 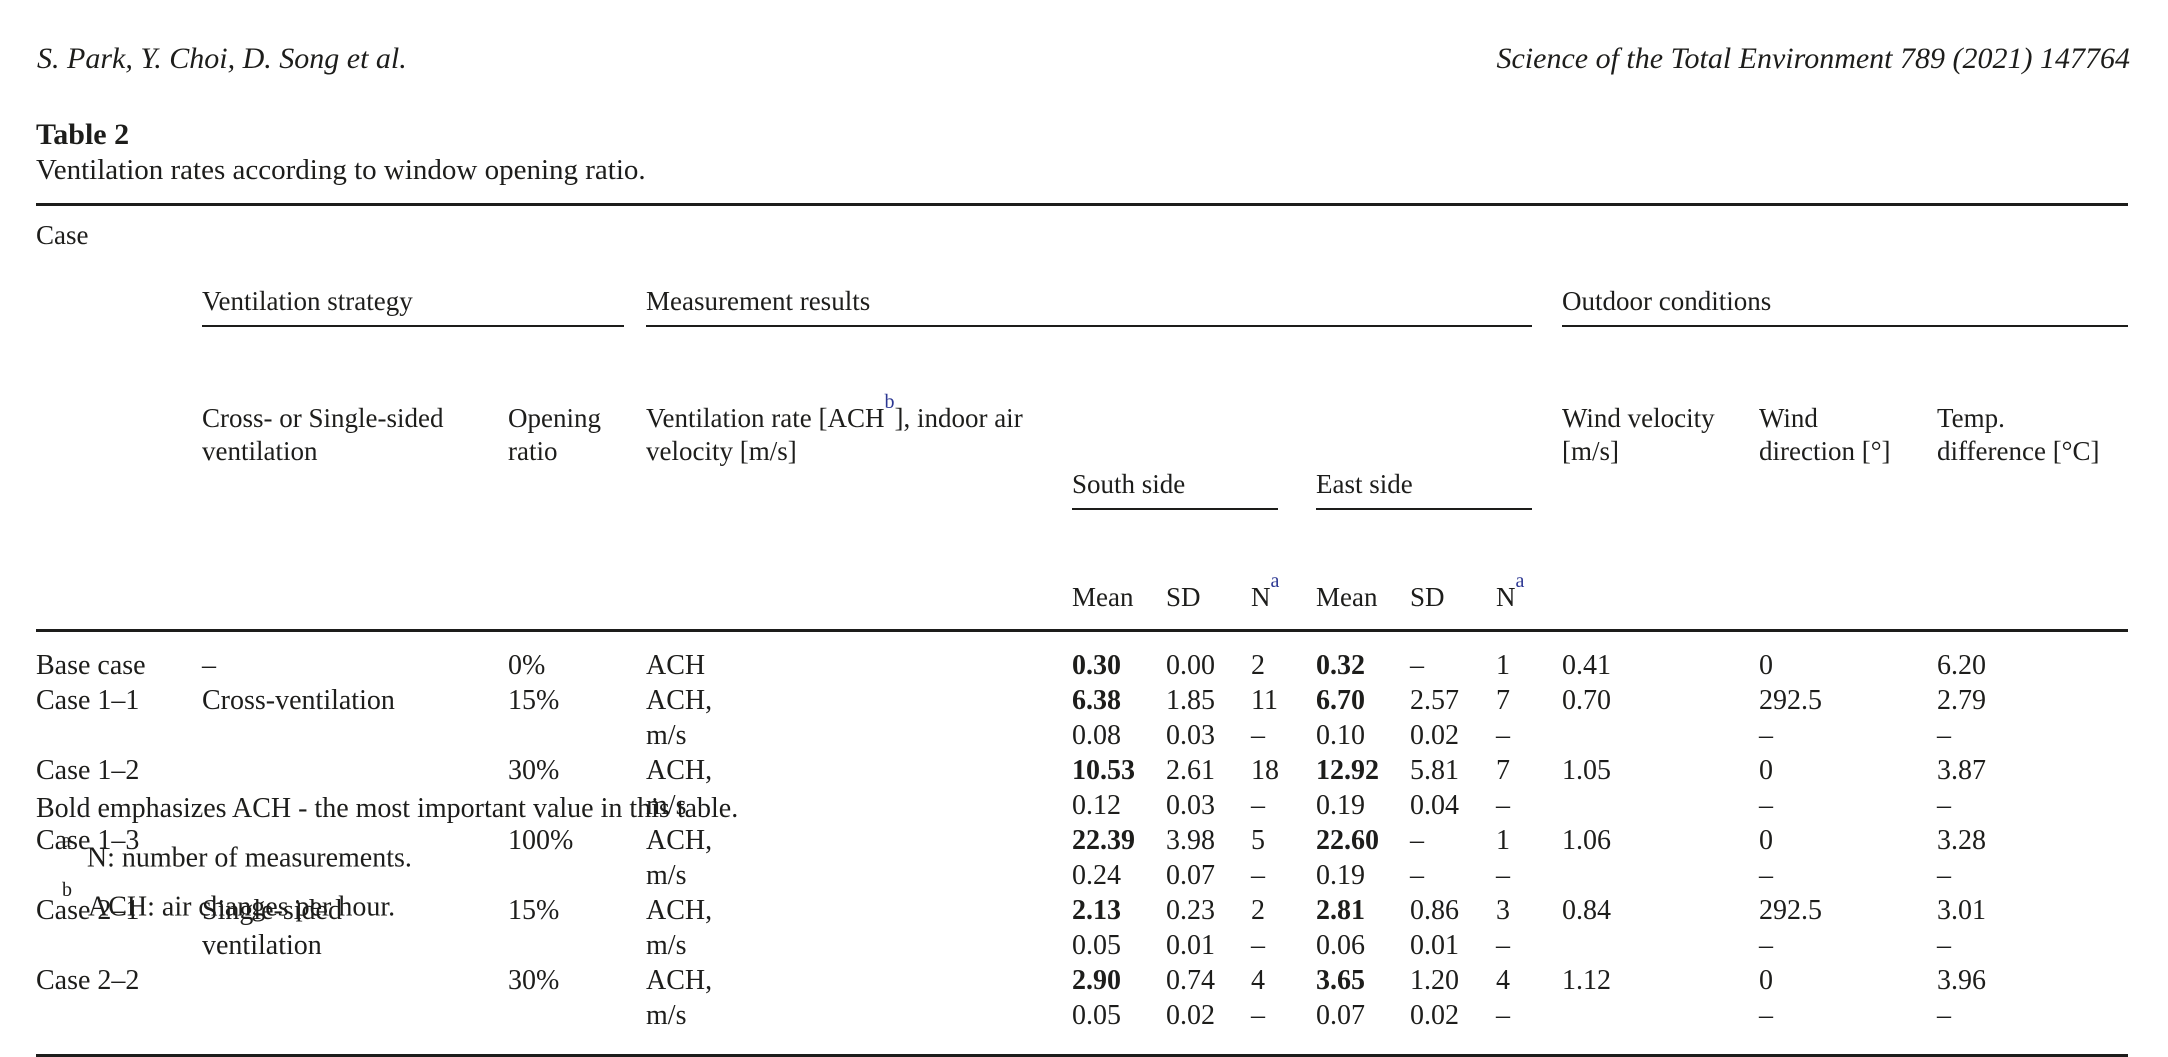 I want to click on footnote-marker-b: b, so click(x=67, y=890).